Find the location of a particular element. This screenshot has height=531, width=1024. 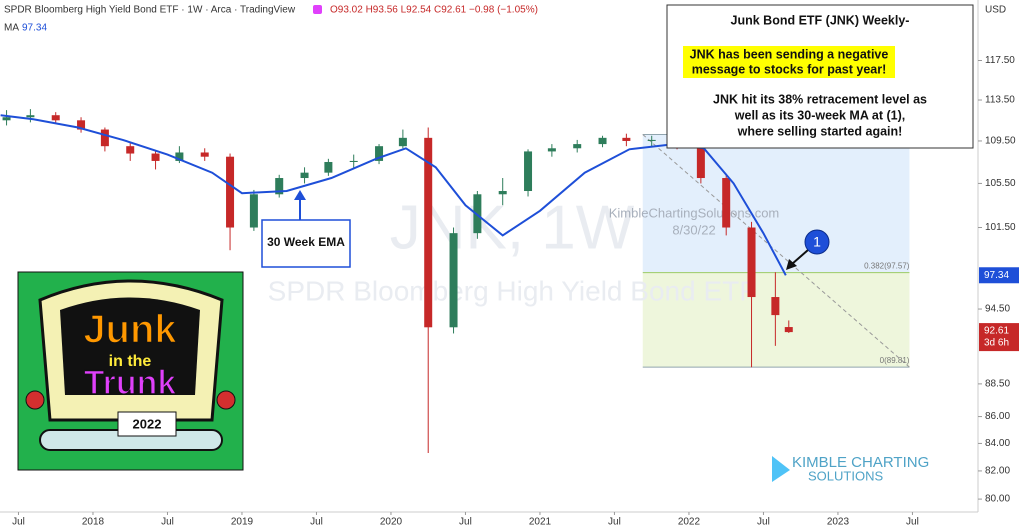

highlight is located at coordinates (789, 62).